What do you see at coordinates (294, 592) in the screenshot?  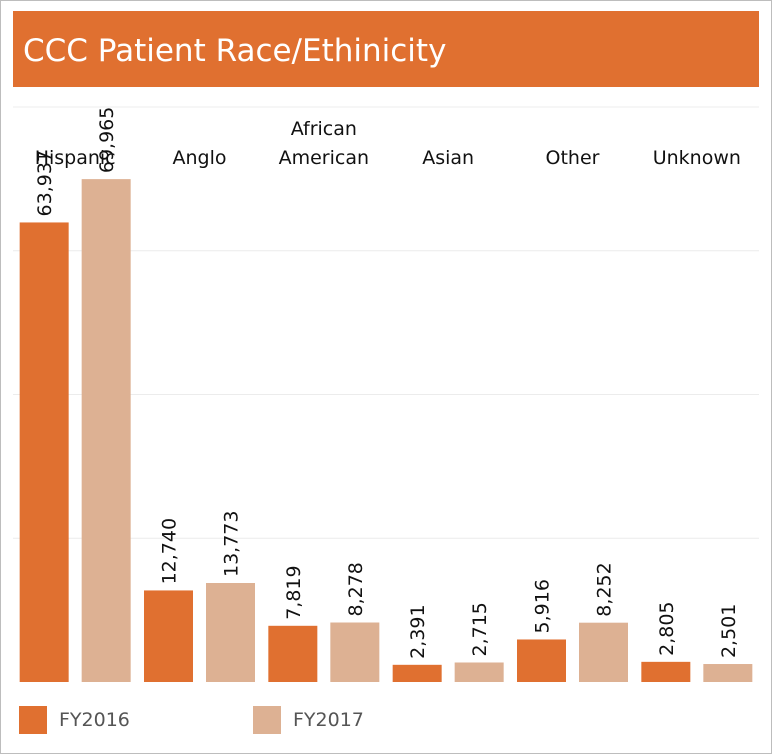 I see `data-label: 7,819` at bounding box center [294, 592].